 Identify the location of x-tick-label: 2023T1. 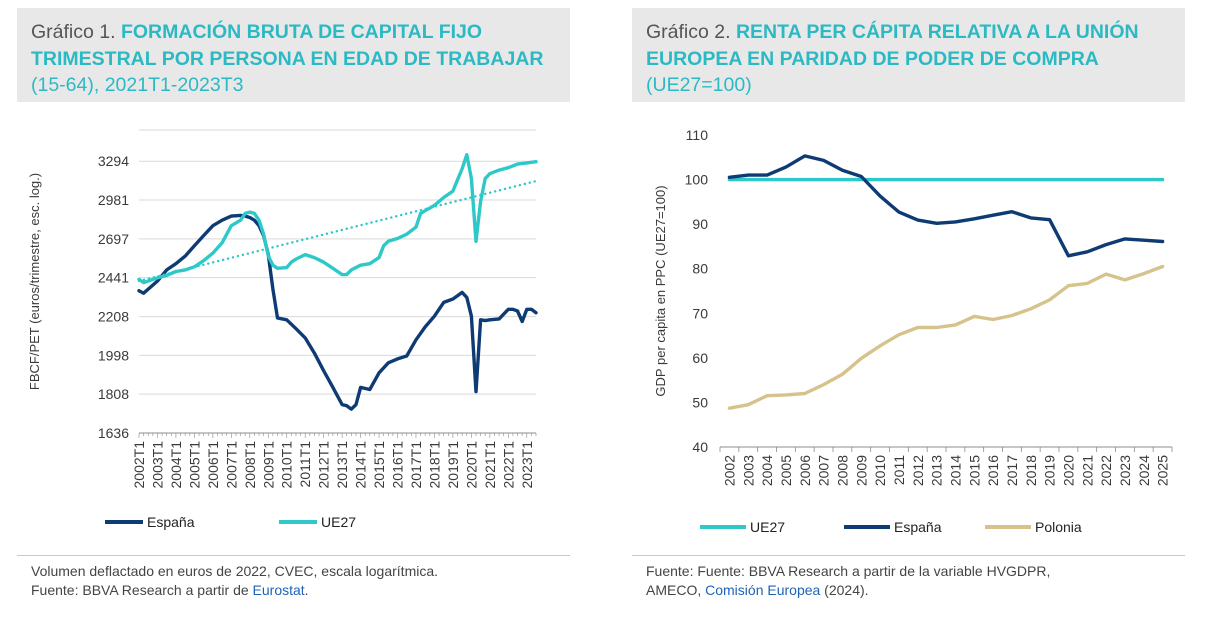
(527, 465).